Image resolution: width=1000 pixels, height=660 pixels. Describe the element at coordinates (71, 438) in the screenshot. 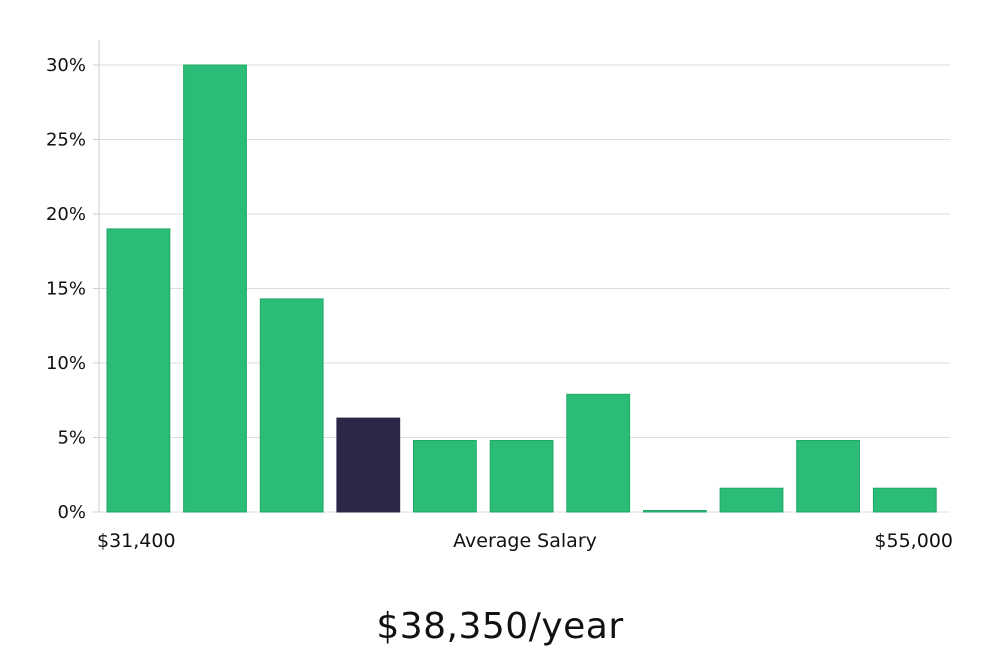

I see `y-tick-label: 5%` at that location.